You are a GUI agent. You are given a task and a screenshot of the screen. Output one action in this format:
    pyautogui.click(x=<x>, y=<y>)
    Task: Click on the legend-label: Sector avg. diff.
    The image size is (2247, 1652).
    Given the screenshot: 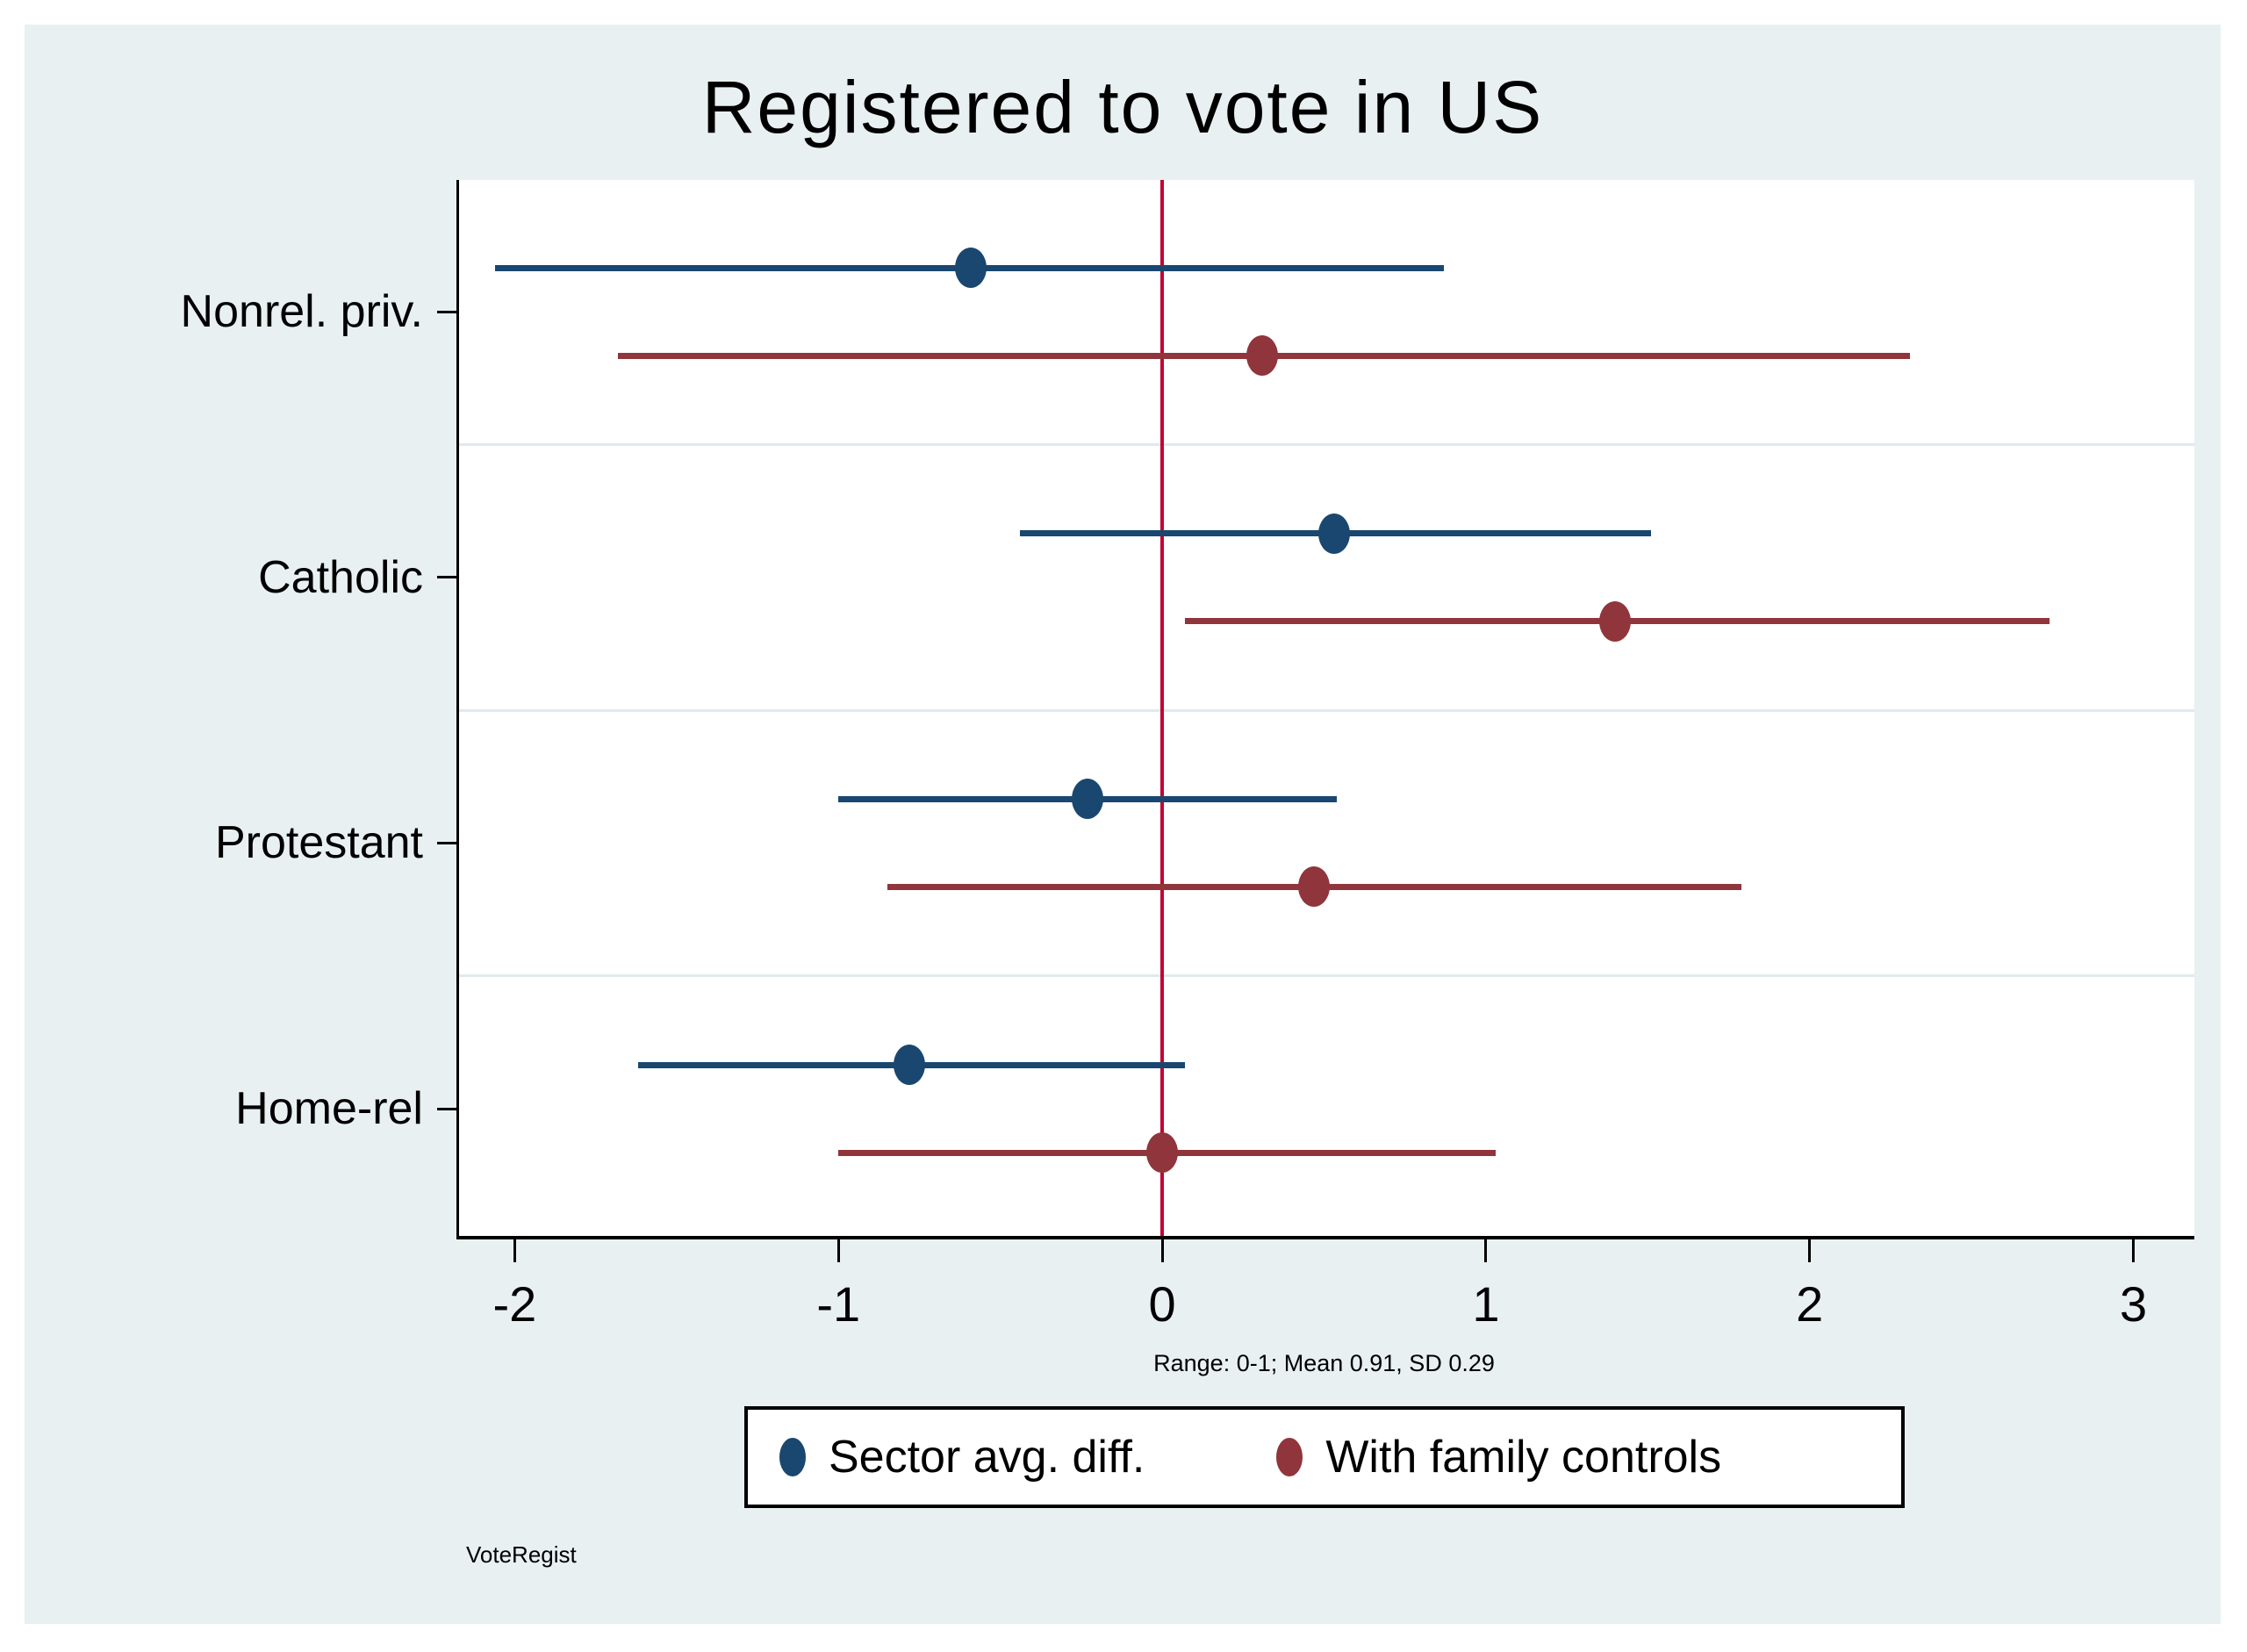 What is the action you would take?
    pyautogui.click(x=987, y=1457)
    